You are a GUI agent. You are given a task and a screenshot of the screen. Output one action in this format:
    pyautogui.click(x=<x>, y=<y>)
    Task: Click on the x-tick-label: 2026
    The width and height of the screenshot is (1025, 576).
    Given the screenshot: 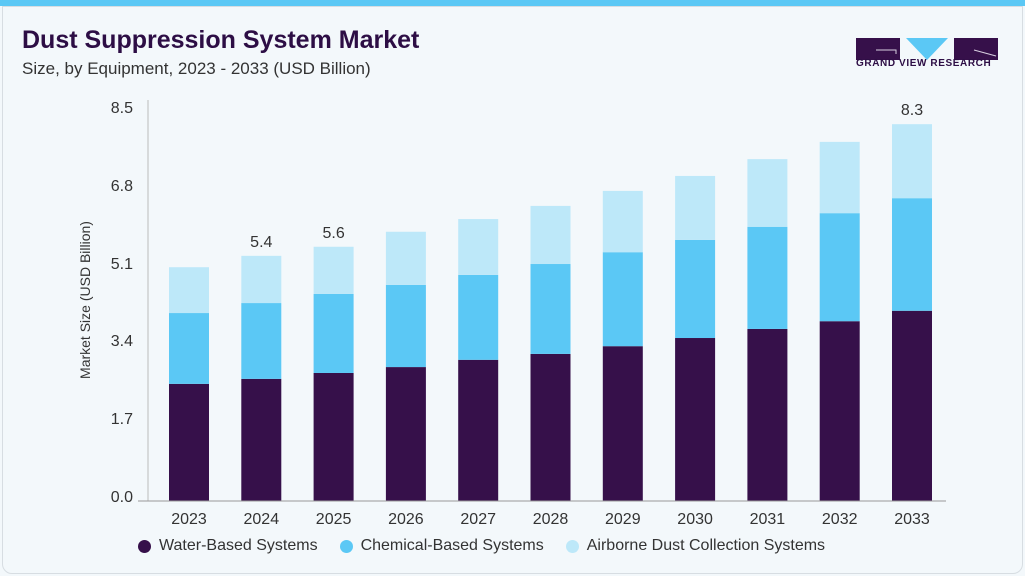 What is the action you would take?
    pyautogui.click(x=406, y=519)
    